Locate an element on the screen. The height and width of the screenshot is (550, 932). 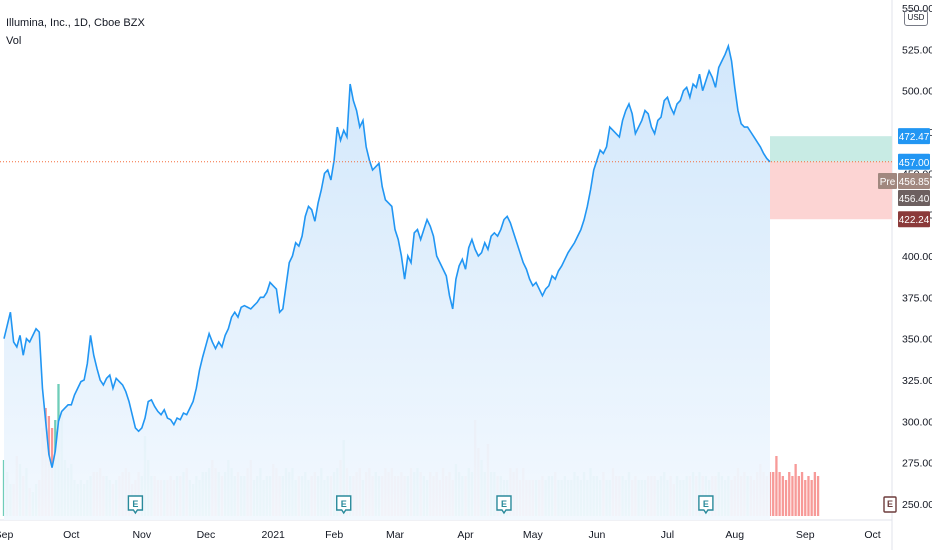
price-tag-stop: 422.24 is located at coordinates (914, 219).